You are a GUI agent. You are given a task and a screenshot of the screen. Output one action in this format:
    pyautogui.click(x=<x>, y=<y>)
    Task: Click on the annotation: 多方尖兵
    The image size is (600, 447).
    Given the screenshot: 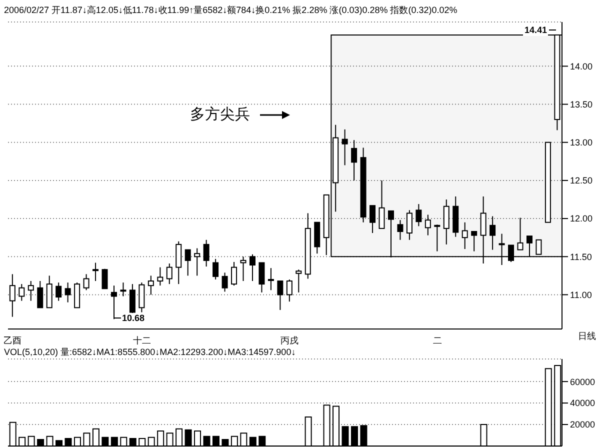 What is the action you would take?
    pyautogui.click(x=220, y=114)
    